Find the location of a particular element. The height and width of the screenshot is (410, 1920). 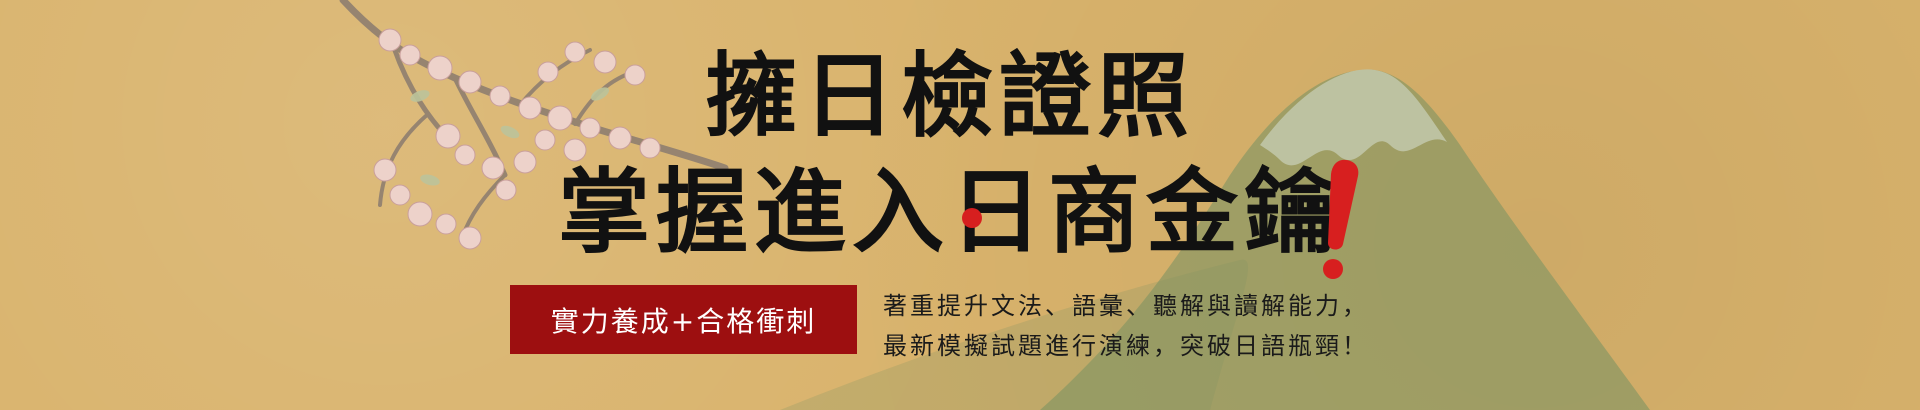

headline-line-2: 掌握進入日商金鑰 is located at coordinates (950, 219).